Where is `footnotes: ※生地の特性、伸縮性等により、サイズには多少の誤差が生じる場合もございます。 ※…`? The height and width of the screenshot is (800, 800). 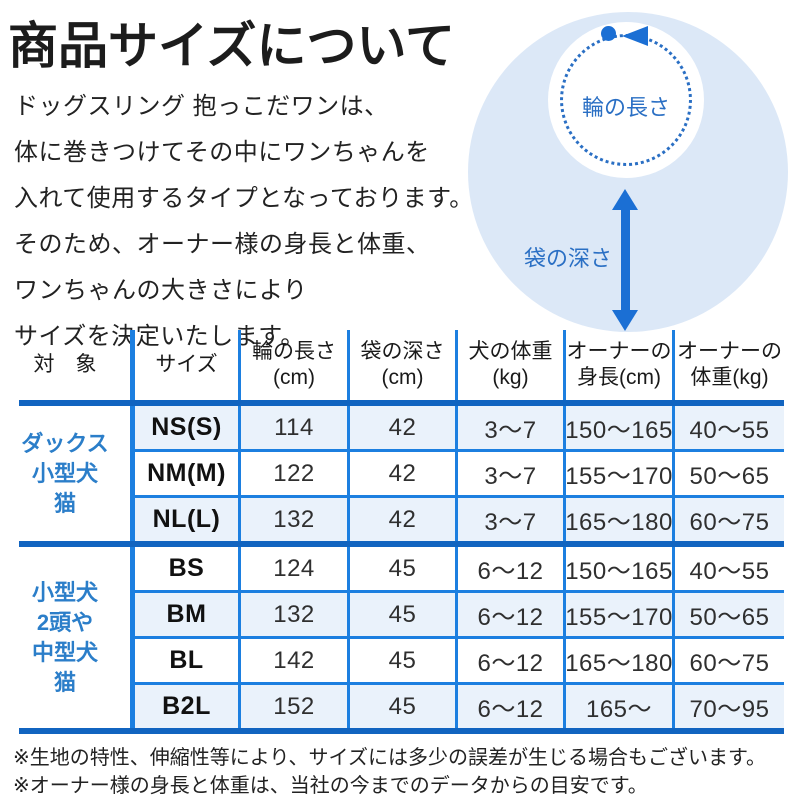
footnotes: ※生地の特性、伸縮性等により、サイズには多少の誤差が生じる場合もございます。 ※… is located at coordinates (389, 772).